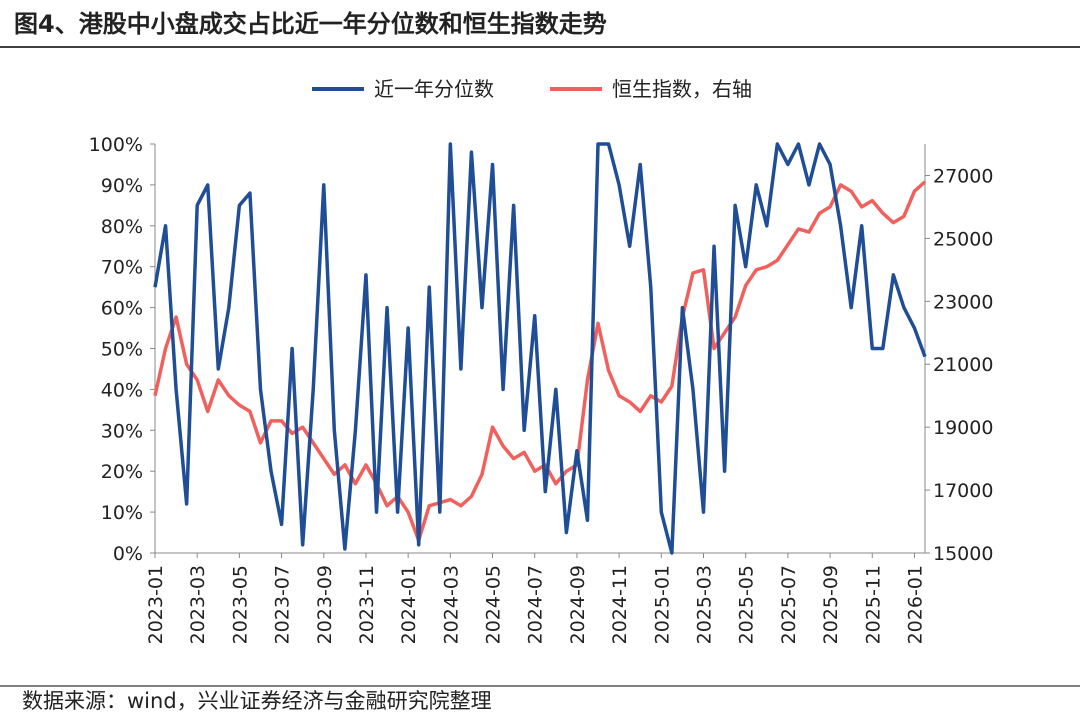 The image size is (1080, 723). What do you see at coordinates (963, 302) in the screenshot?
I see `y2-tick-label: 23000` at bounding box center [963, 302].